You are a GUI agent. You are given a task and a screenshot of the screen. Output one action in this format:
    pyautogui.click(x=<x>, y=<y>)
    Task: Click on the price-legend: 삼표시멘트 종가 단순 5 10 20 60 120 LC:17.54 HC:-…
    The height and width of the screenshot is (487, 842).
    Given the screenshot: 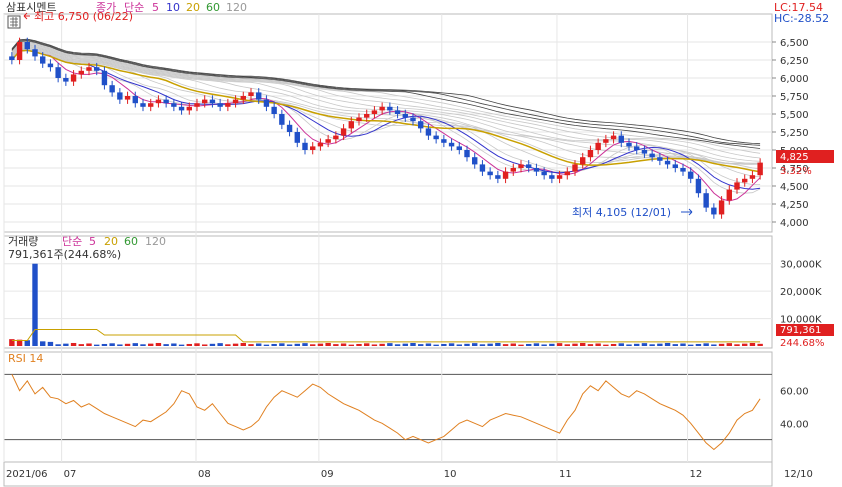 What is the action you would take?
    pyautogui.click(x=417, y=15)
    